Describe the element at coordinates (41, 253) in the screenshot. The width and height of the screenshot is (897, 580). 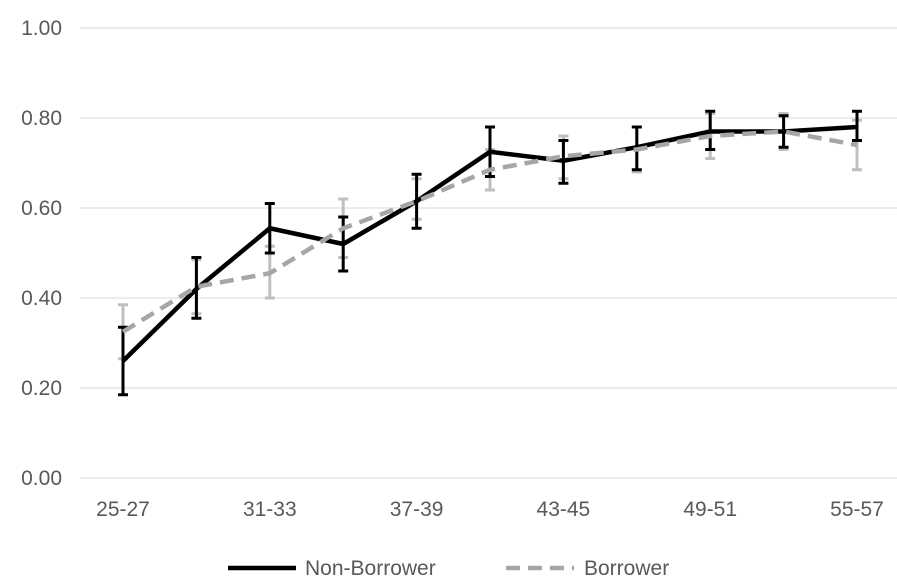
I see `y-axis-tick-labels: 0.00 0.20 0.40 0.60 0.80 1.00` at that location.